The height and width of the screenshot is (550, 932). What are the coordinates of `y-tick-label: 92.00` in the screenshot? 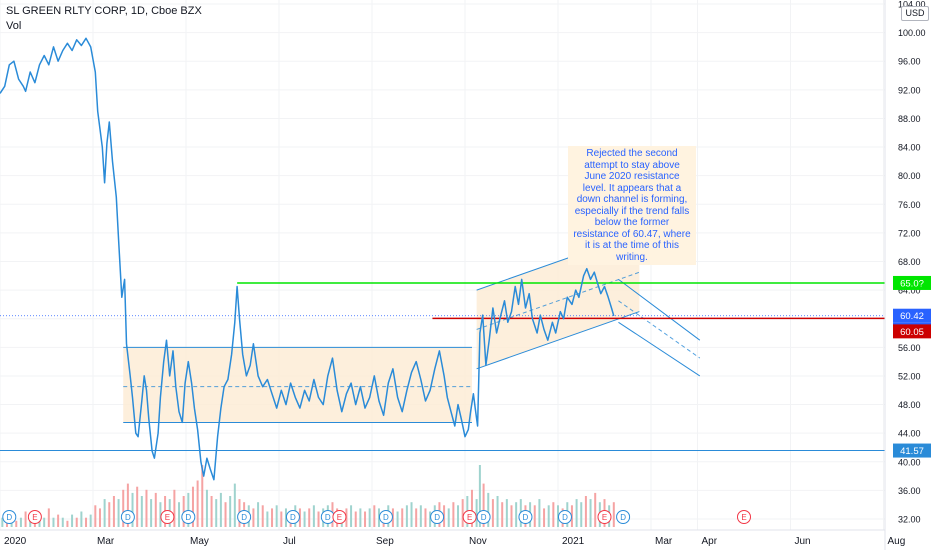 It's located at (909, 90).